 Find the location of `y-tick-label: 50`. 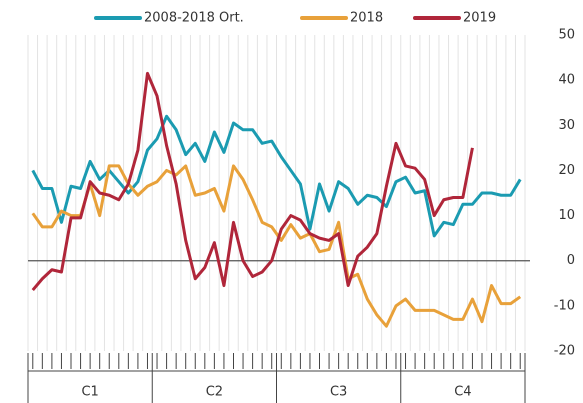

y-tick-label: 50 is located at coordinates (566, 35).